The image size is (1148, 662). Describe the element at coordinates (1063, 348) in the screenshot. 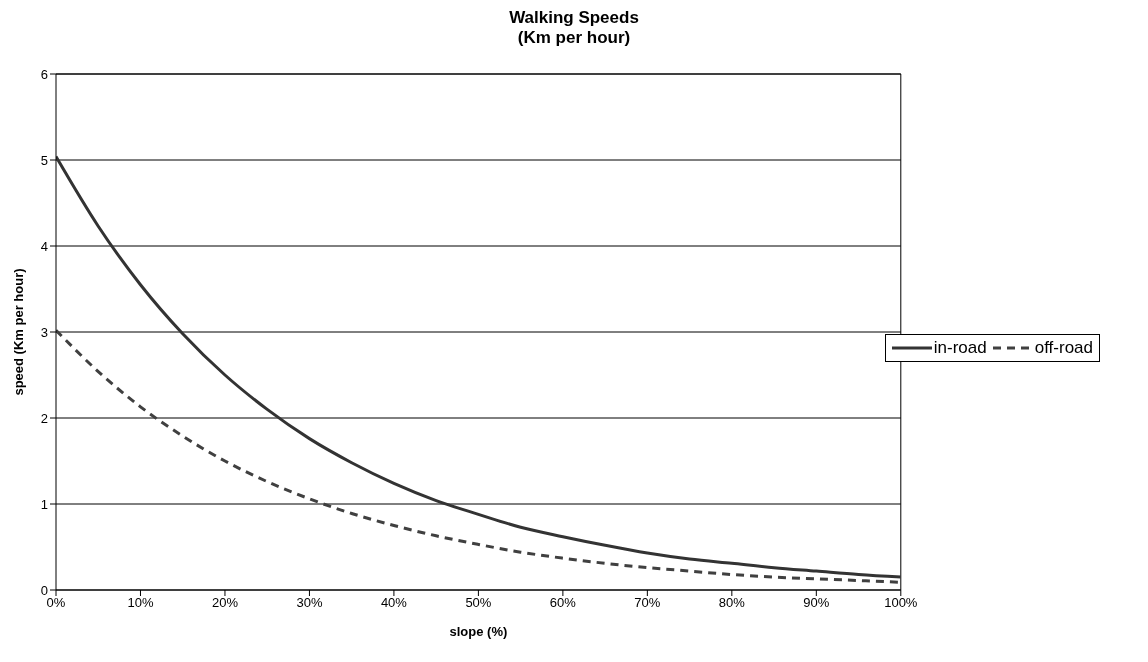

I see `legend-label: off-road` at that location.